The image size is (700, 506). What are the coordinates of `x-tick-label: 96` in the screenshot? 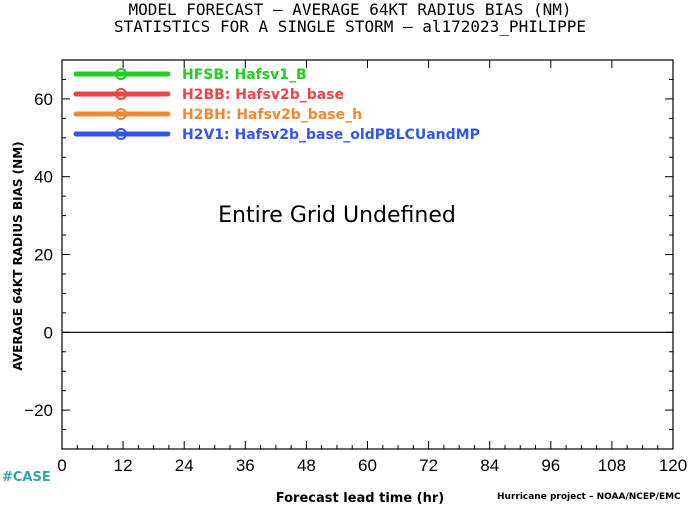 It's located at (550, 465).